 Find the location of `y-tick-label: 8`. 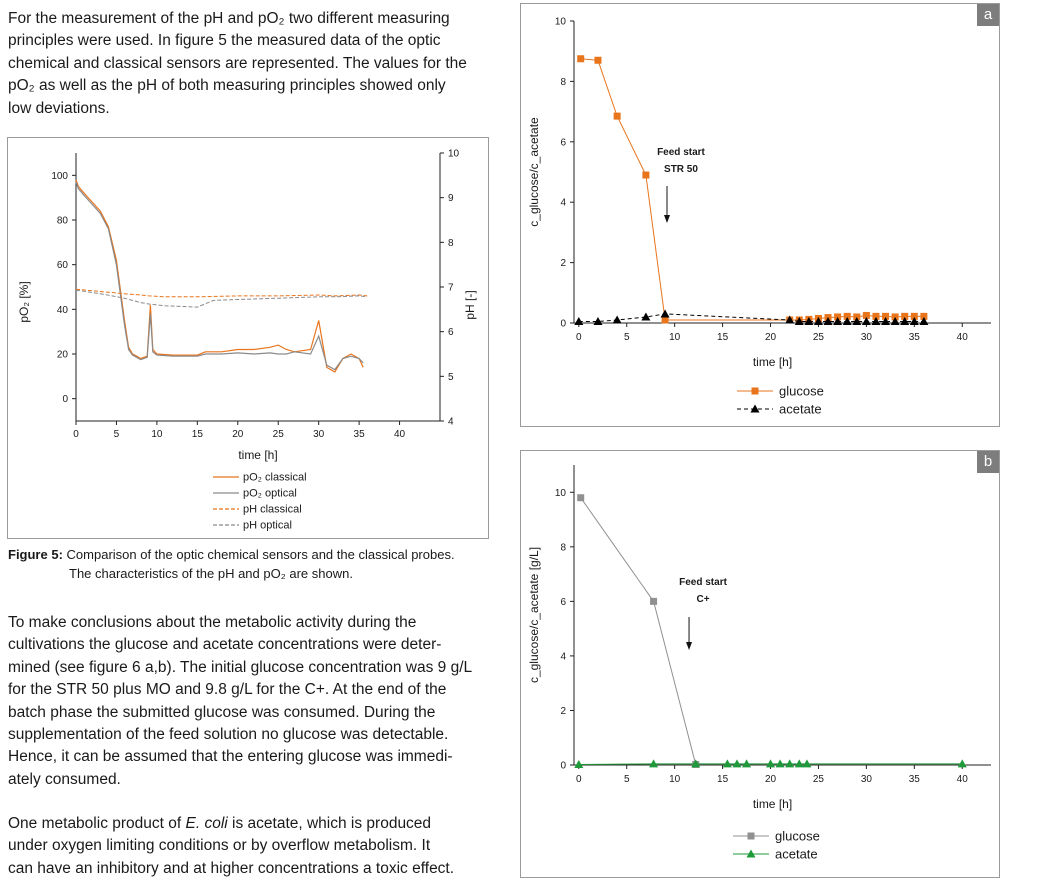

y-tick-label: 8 is located at coordinates (563, 547).